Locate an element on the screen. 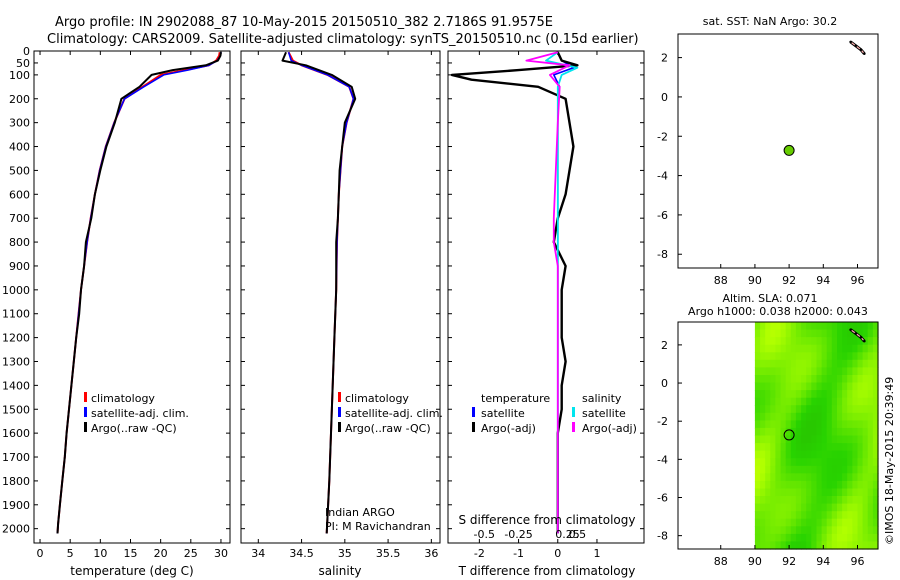 The width and height of the screenshot is (900, 580). legend-swatch-argo is located at coordinates (85, 427).